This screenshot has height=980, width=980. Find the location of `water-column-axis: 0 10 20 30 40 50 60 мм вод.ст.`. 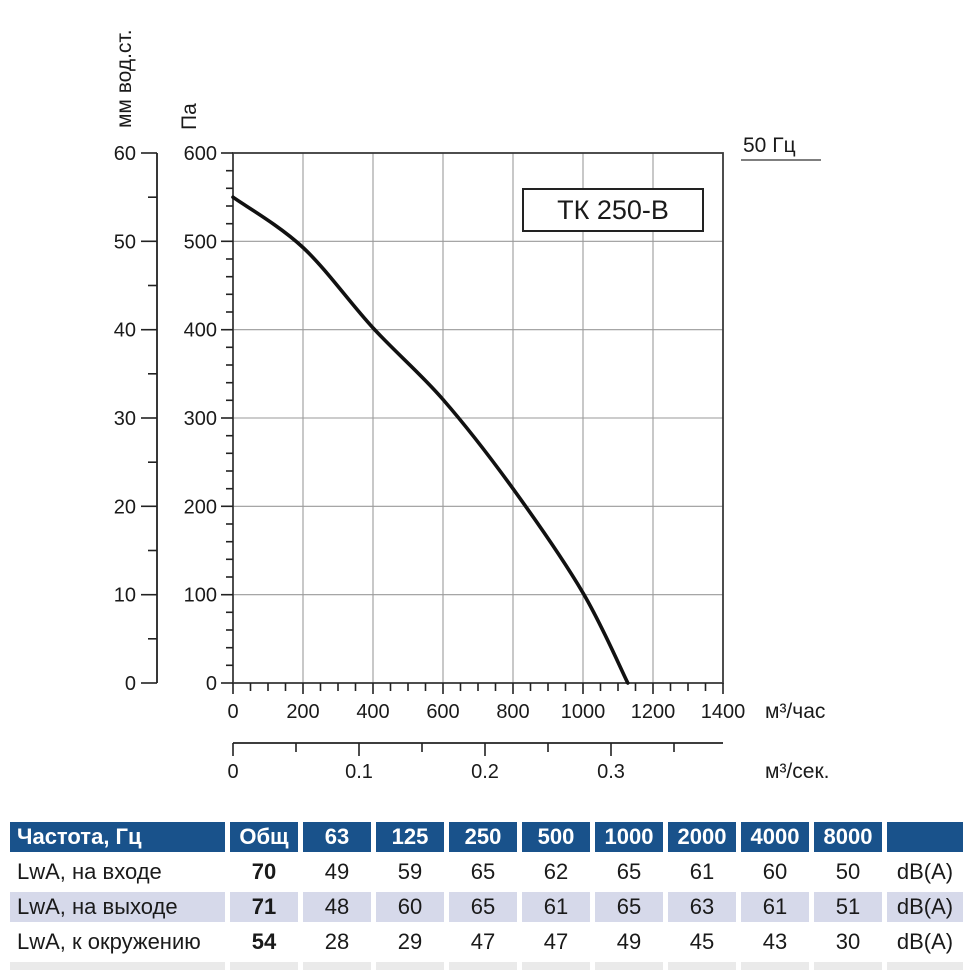

water-column-axis: 0 10 20 30 40 50 60 мм вод.ст. is located at coordinates (135, 362).